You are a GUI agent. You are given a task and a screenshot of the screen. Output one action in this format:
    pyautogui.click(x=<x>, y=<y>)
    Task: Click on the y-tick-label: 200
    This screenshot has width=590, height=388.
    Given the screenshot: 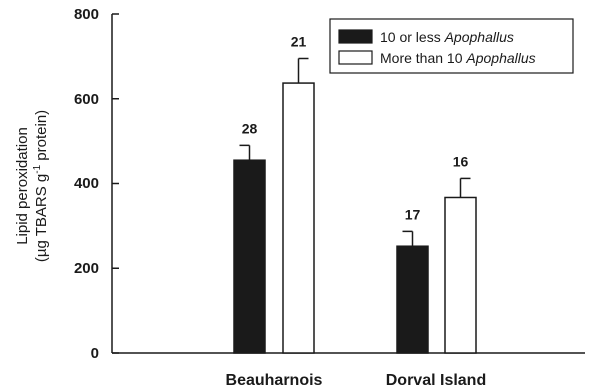 What is the action you would take?
    pyautogui.click(x=86, y=268)
    